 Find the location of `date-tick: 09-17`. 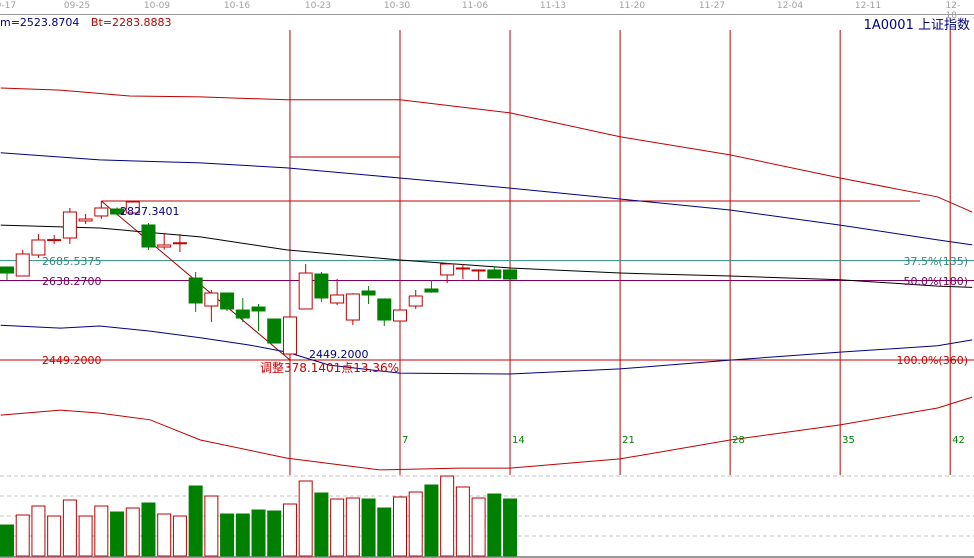

date-tick: 09-17 is located at coordinates (8, 6).